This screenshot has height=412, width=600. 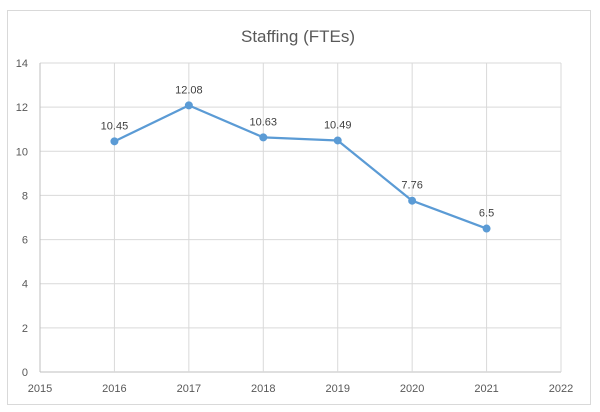 What do you see at coordinates (25, 373) in the screenshot?
I see `y-tick-label: 0` at bounding box center [25, 373].